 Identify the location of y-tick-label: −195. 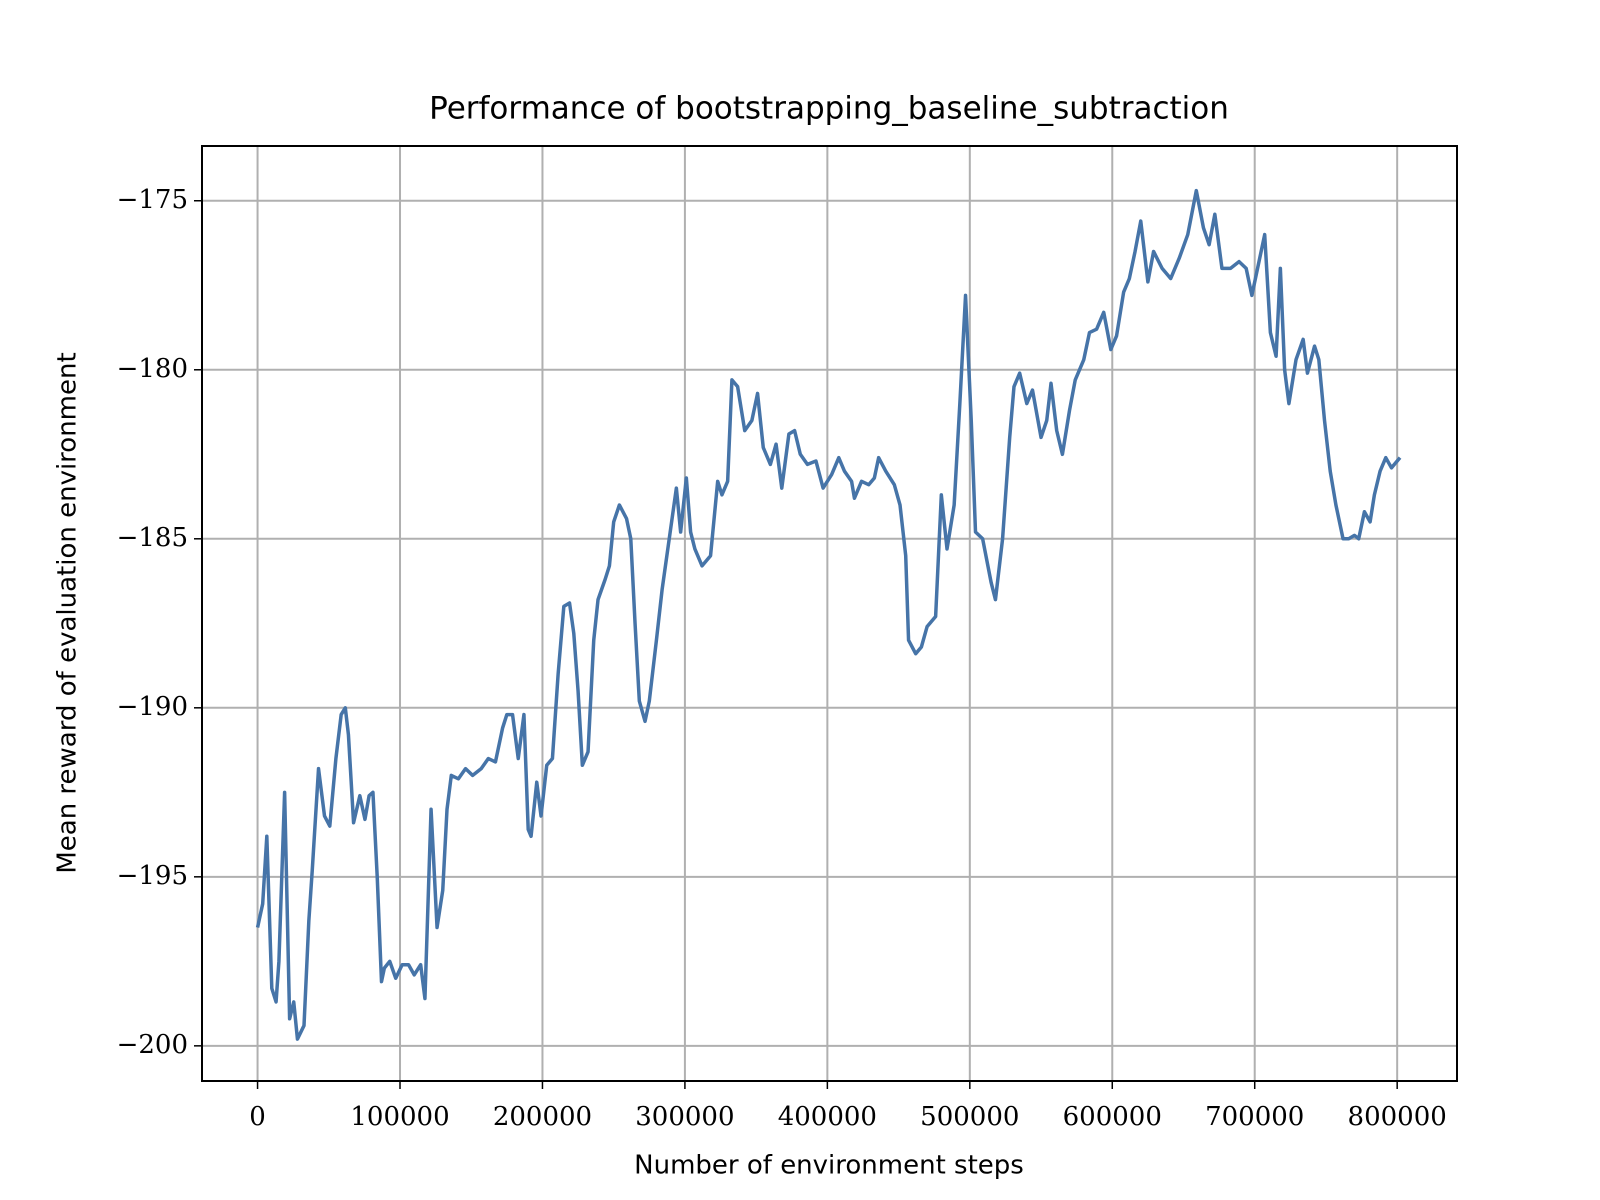
(152, 876).